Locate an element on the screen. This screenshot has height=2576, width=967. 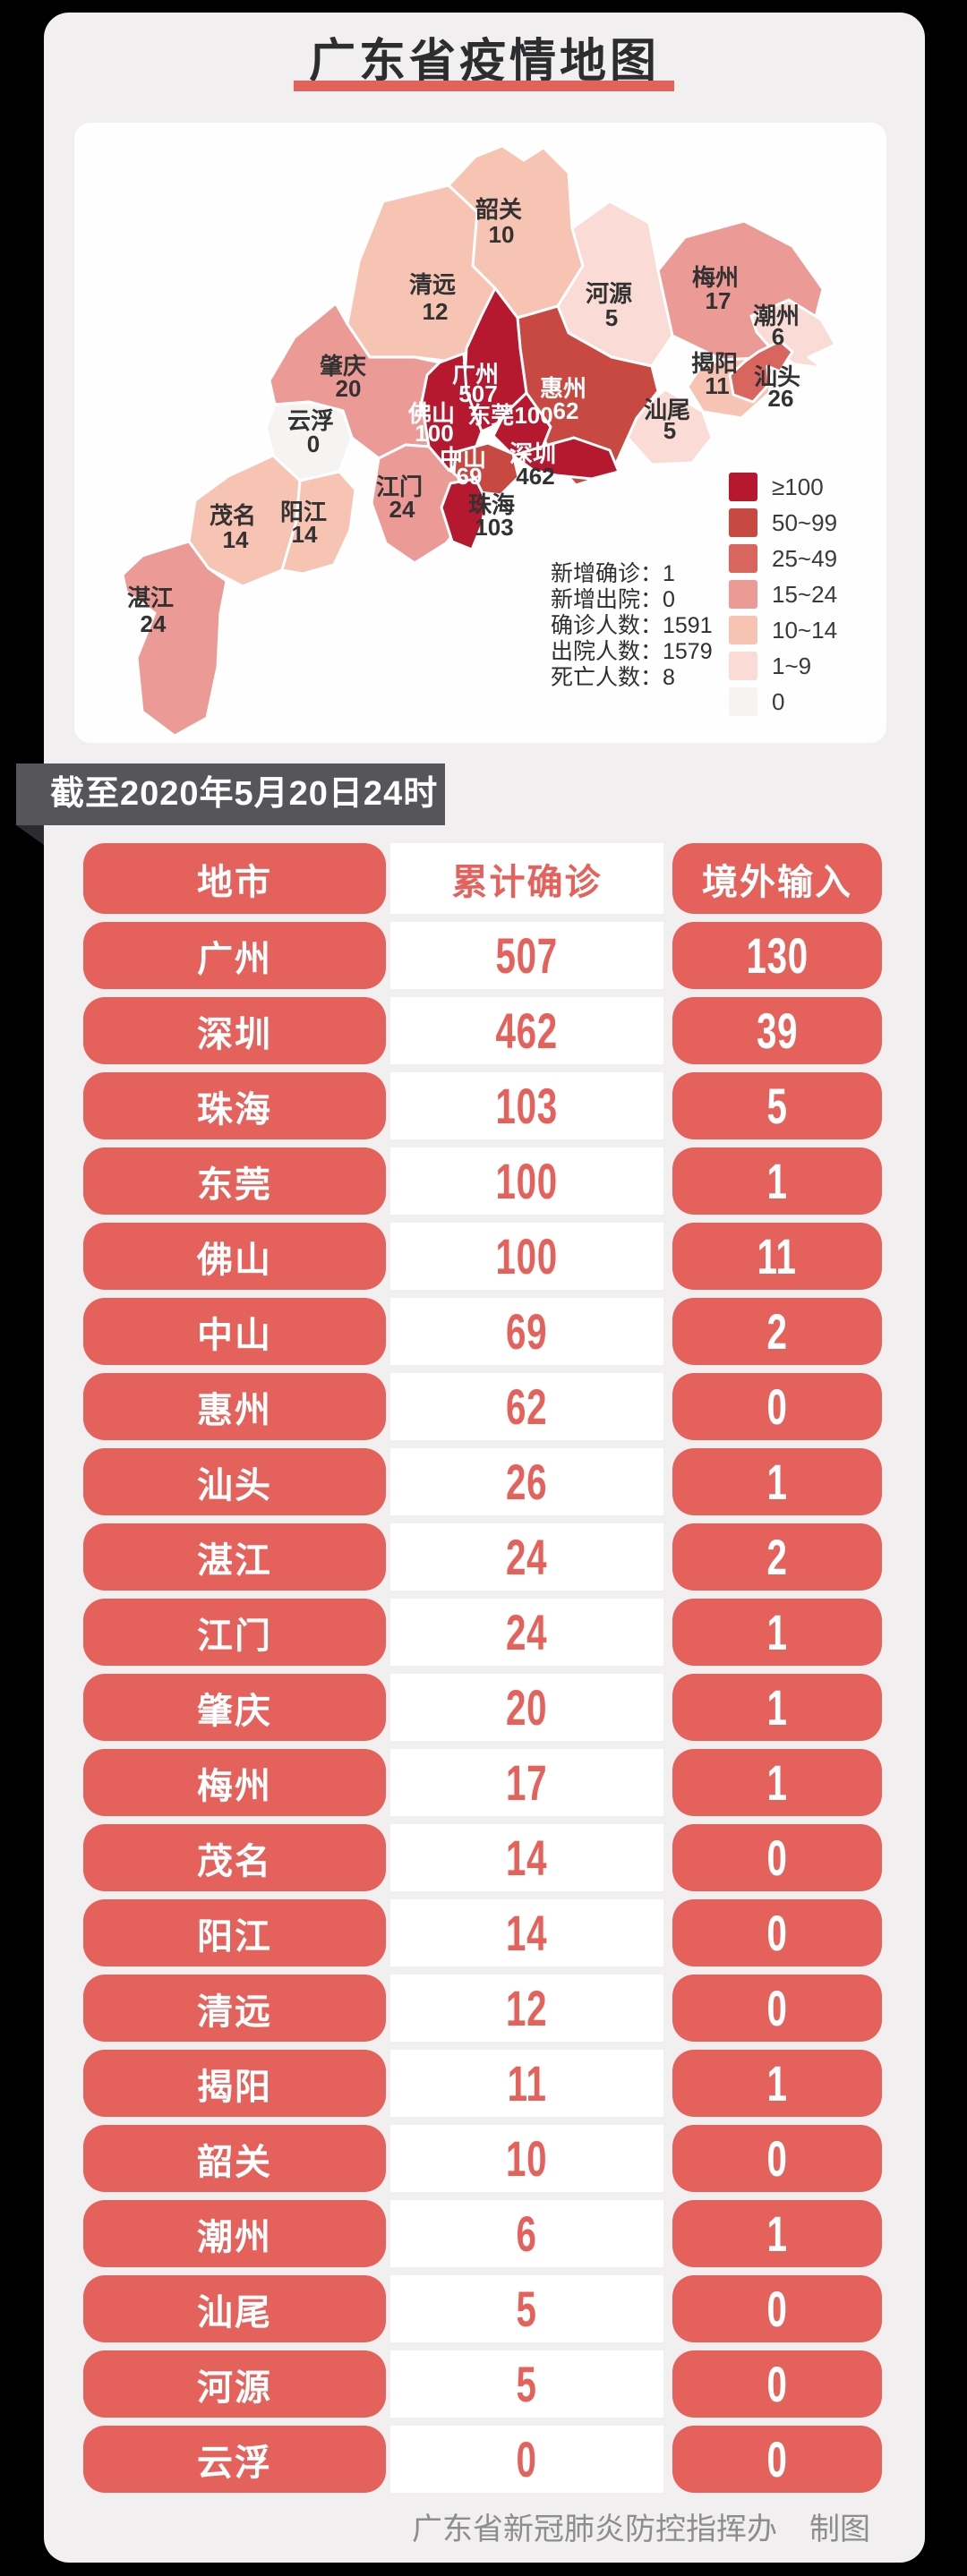
table-row: 云浮 0 0 is located at coordinates (482, 2459).